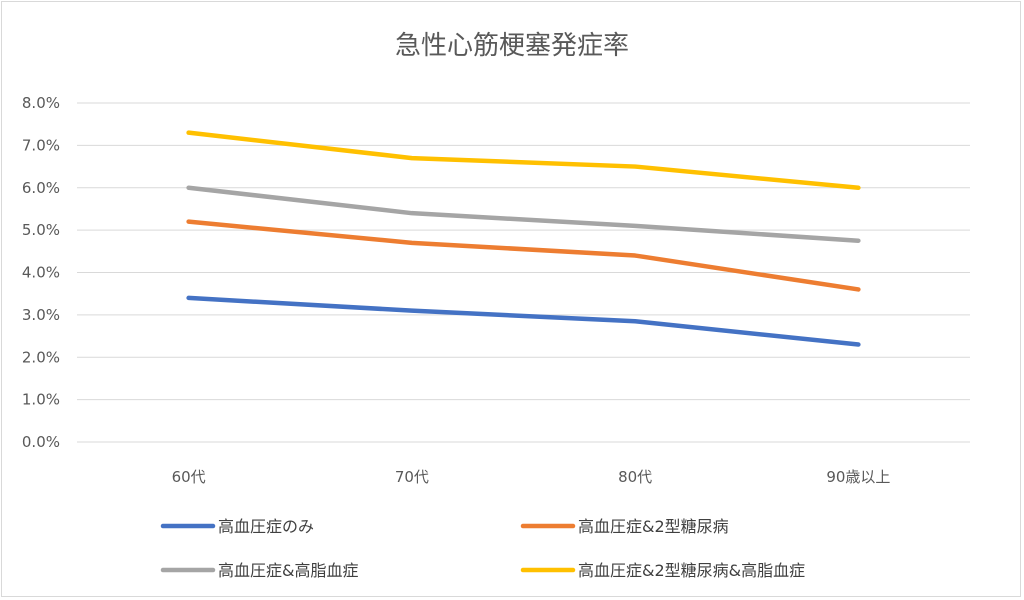 The height and width of the screenshot is (600, 1024). What do you see at coordinates (858, 477) in the screenshot?
I see `x-tick-label: 90歳以上` at bounding box center [858, 477].